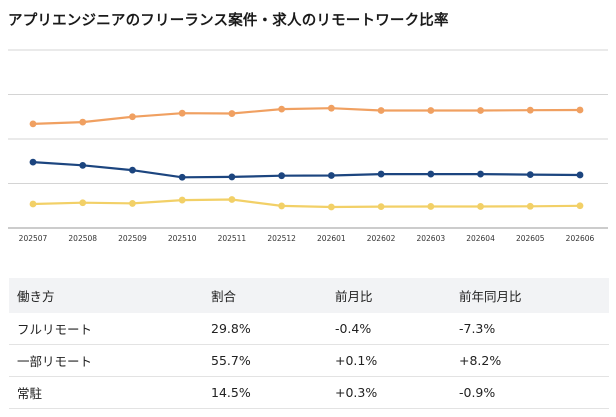 Image resolution: width=616 pixels, height=417 pixels. What do you see at coordinates (228, 21) in the screenshot?
I see `chart-title: アプリエンジニアのフリーランス案件・求人のリモートワーク比率` at bounding box center [228, 21].